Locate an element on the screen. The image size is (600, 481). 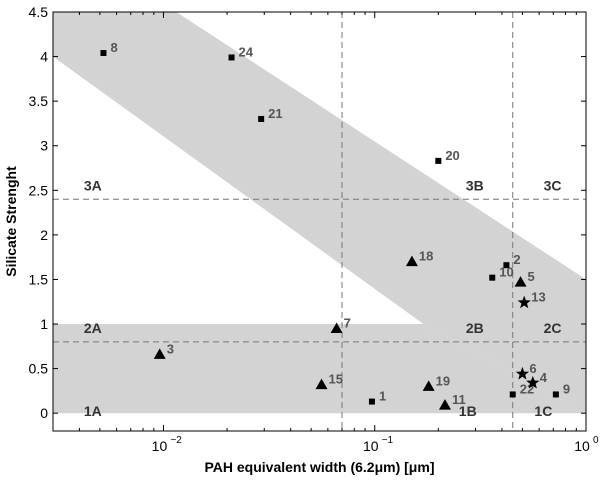
region-label-2b: 2B is located at coordinates (475, 328).